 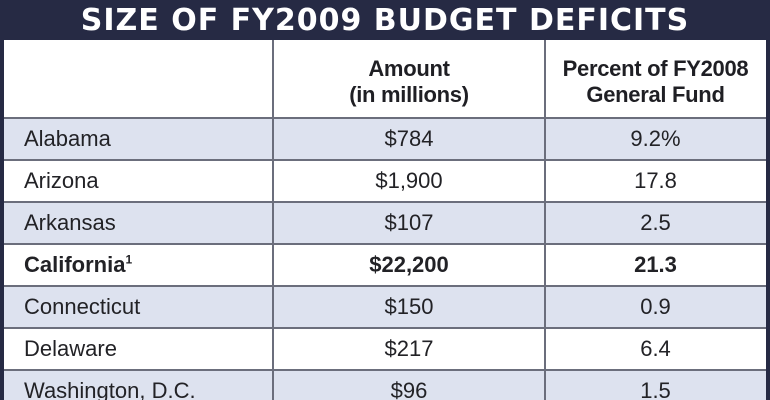 I want to click on cell-percent: 21.3, so click(x=655, y=264).